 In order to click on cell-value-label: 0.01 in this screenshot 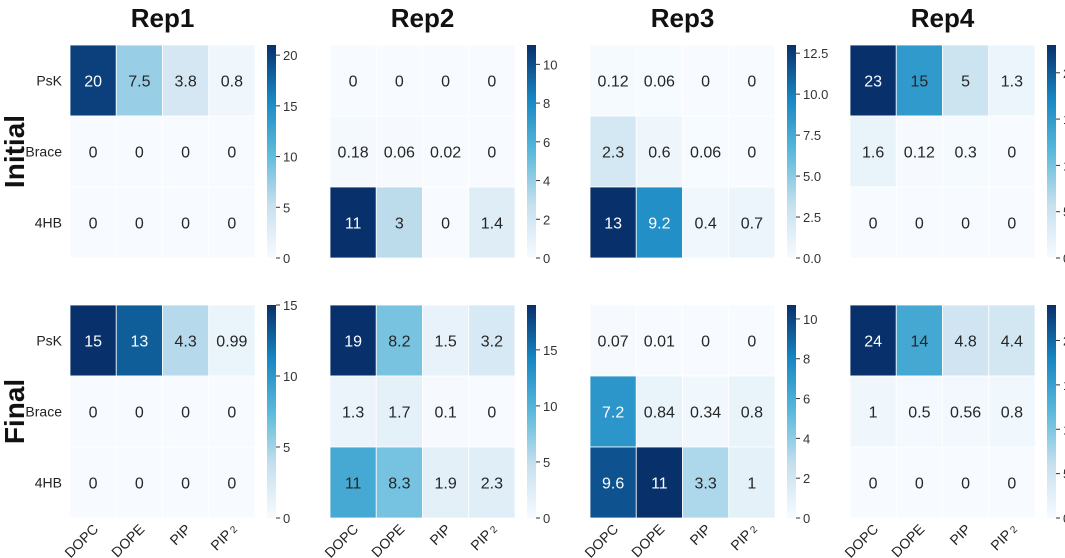, I will do `click(659, 342)`.